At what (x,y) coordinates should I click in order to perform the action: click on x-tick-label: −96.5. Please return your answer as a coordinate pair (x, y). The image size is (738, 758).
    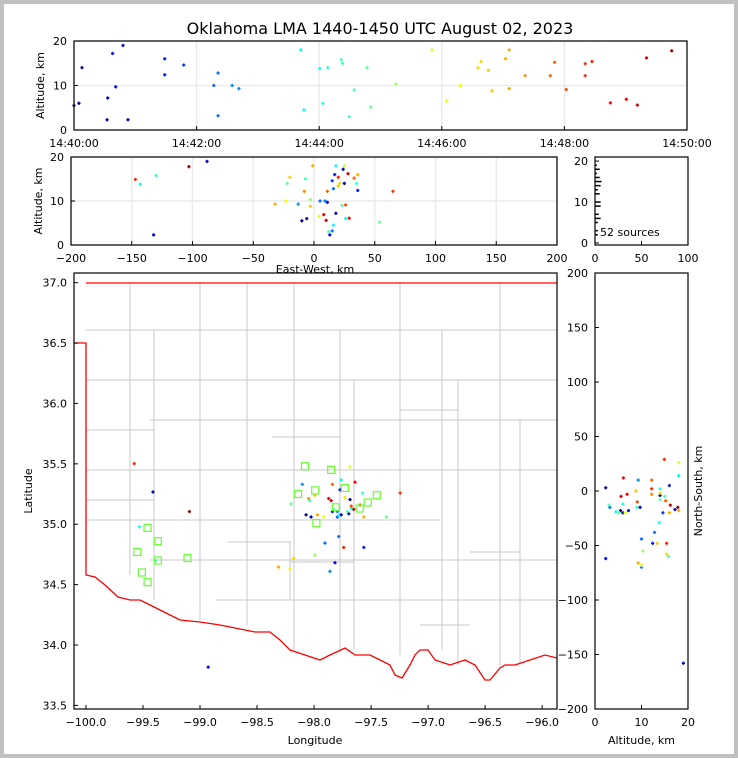
    Looking at the image, I should click on (485, 722).